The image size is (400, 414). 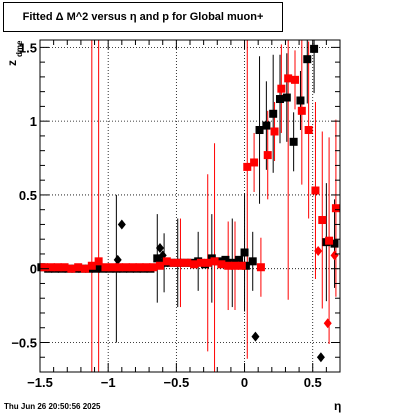 I want to click on y-tick-label: 1.5, so click(x=28, y=47).